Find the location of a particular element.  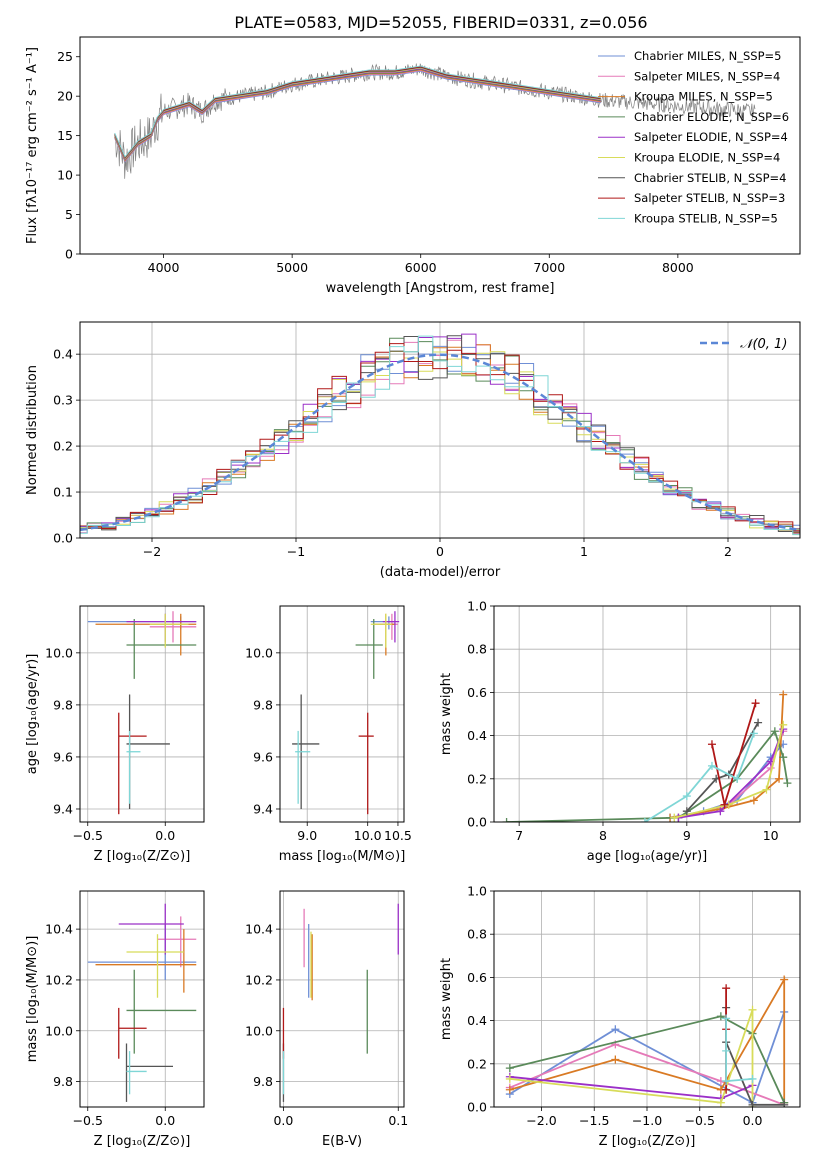

legend-entry: Kroupa ELODIE, N_SSP=4 is located at coordinates (707, 158).